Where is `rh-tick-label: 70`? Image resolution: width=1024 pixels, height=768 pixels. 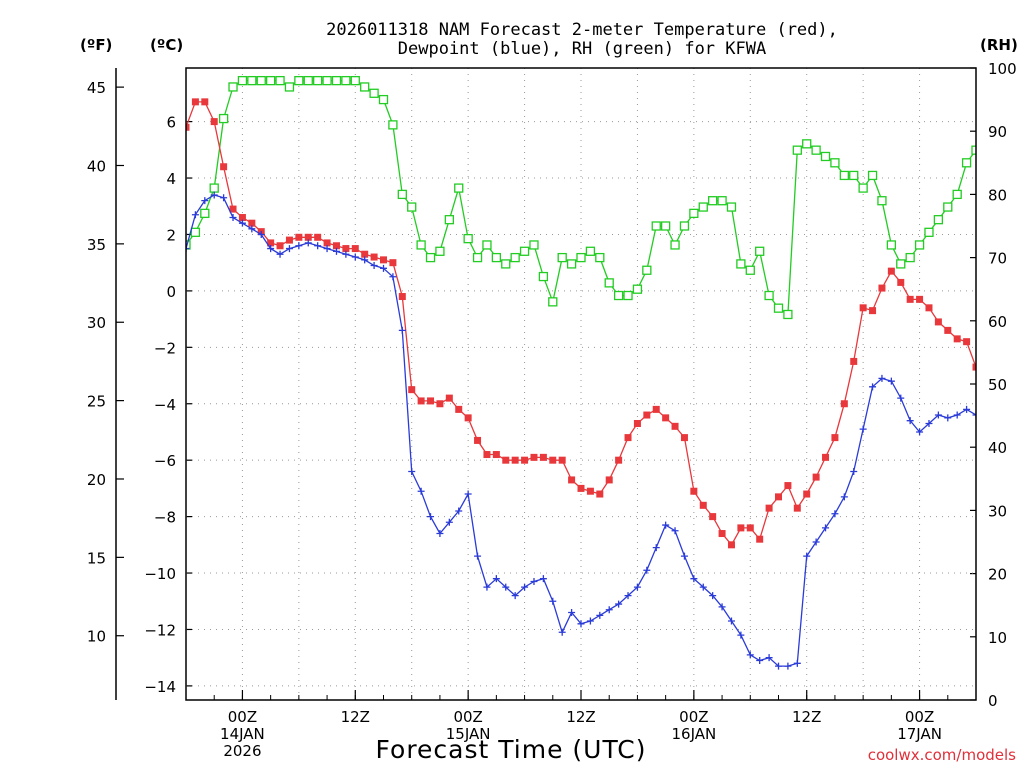 rh-tick-label: 70 is located at coordinates (997, 259).